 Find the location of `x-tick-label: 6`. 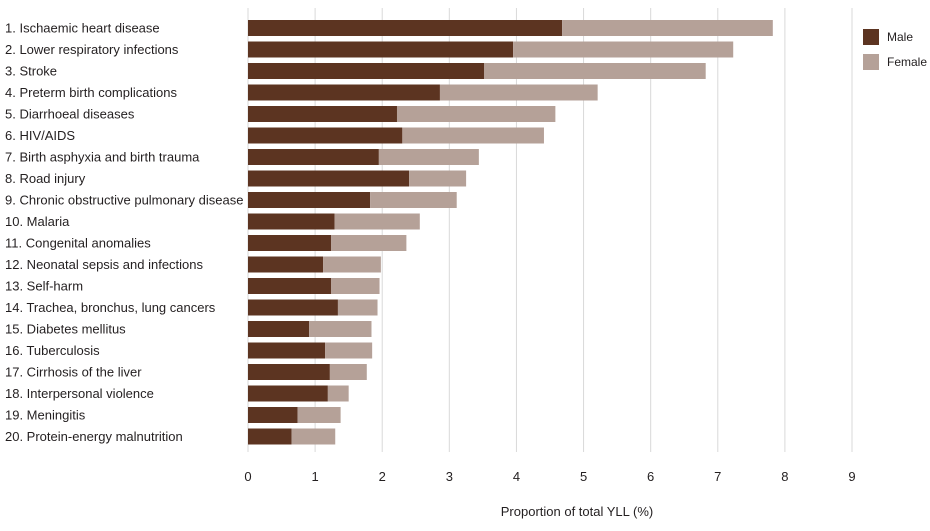

x-tick-label: 6 is located at coordinates (650, 476).